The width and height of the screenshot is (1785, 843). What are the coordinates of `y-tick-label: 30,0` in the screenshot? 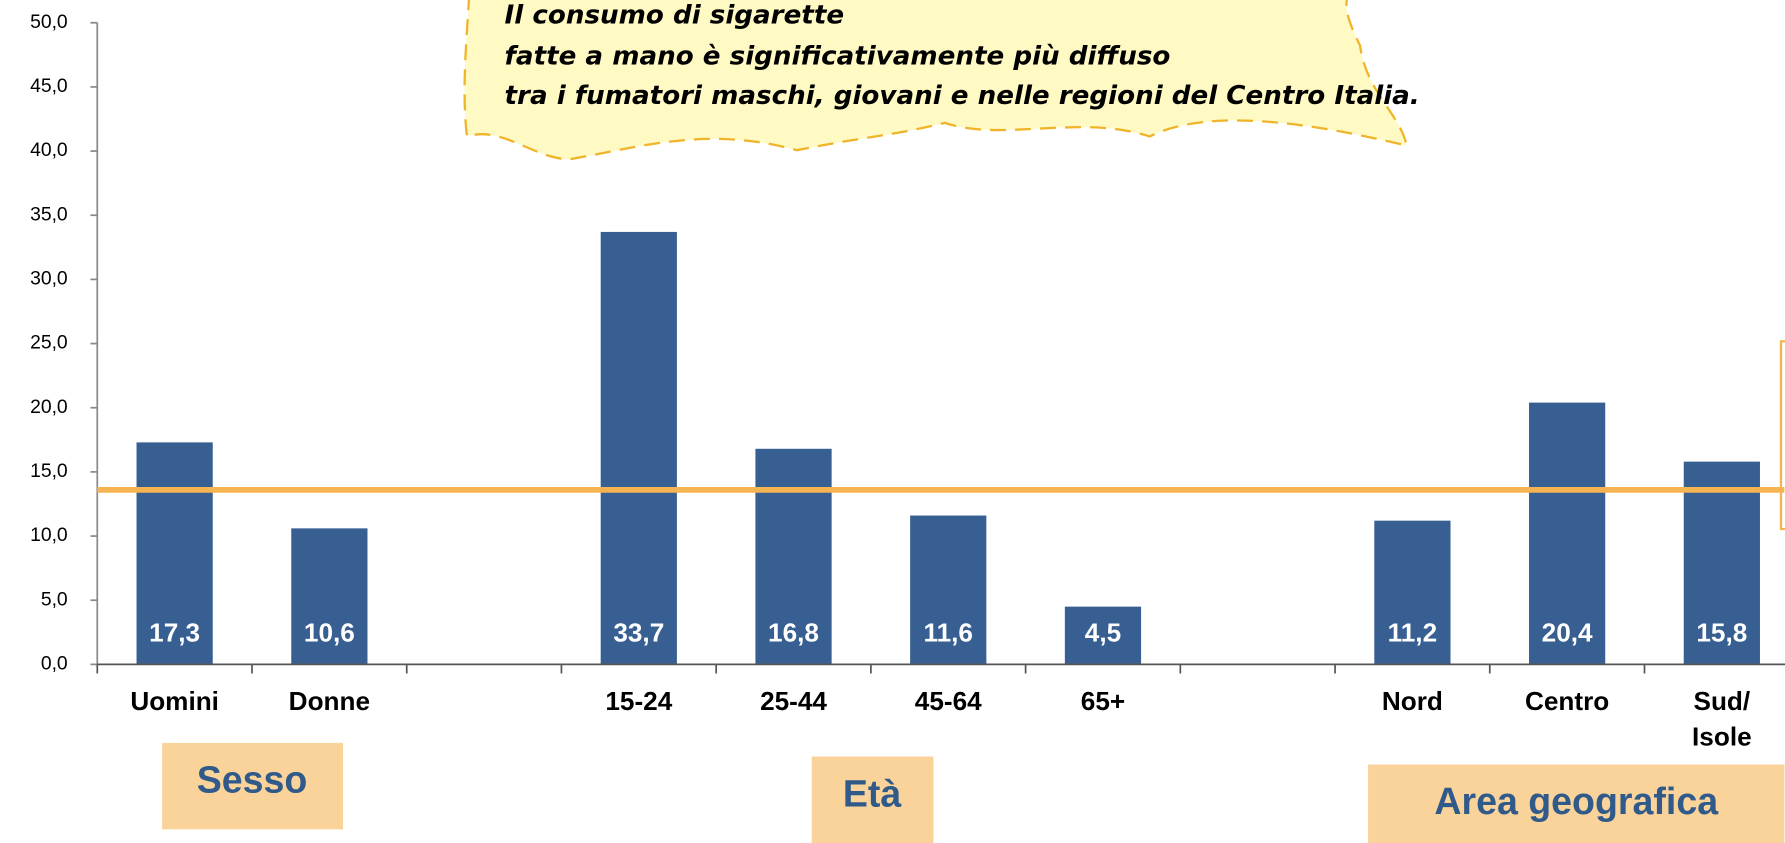 It's located at (49, 279).